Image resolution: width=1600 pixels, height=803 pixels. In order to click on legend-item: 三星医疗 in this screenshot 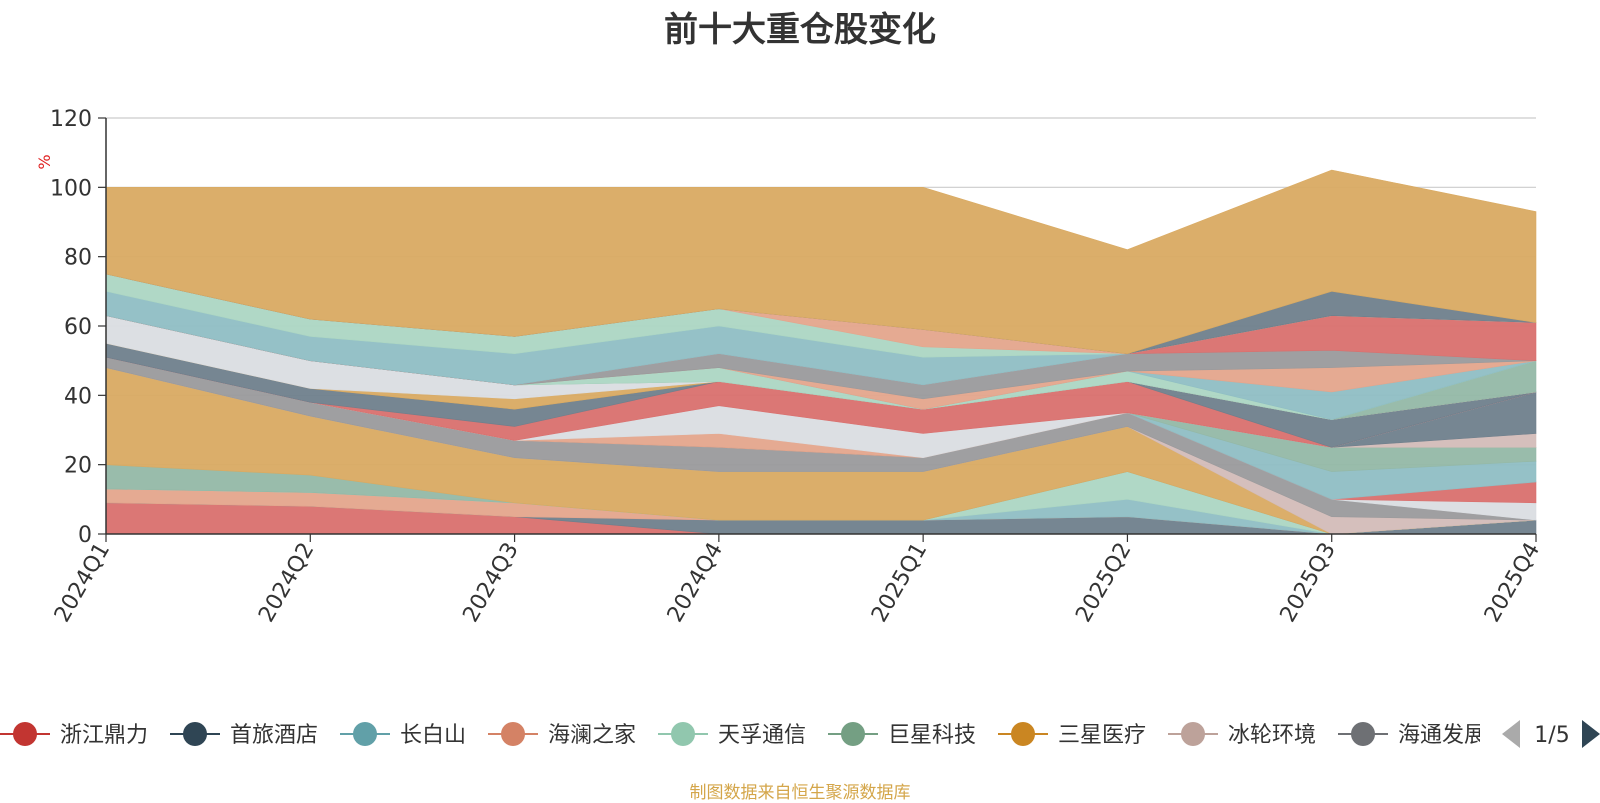, I will do `click(1072, 735)`.